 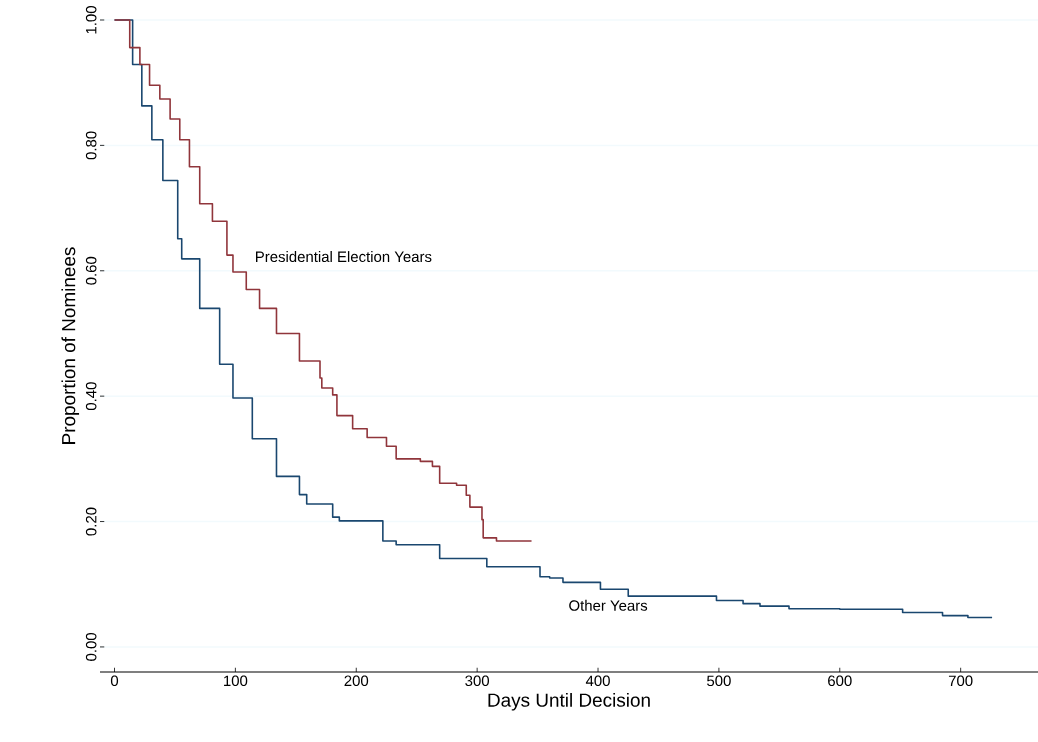 What do you see at coordinates (70, 345) in the screenshot?
I see `y-axis-title: Proportion of Nominees` at bounding box center [70, 345].